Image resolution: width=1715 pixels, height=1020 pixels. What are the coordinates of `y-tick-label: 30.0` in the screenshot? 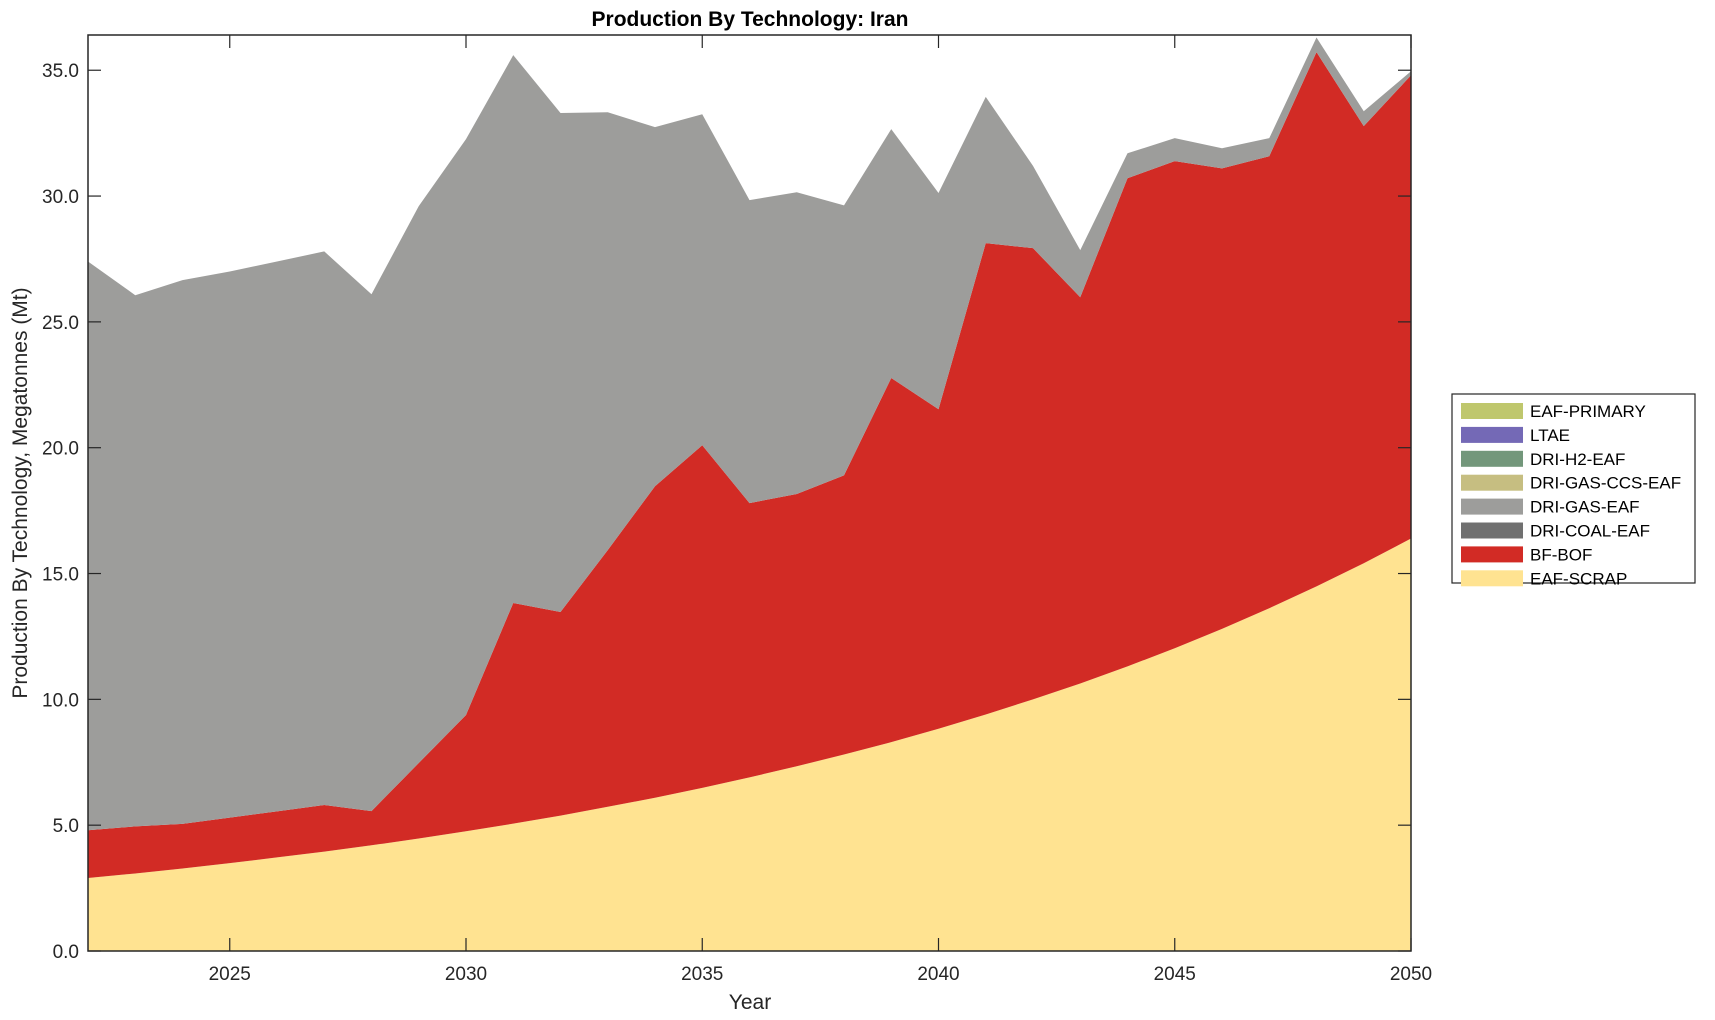 It's located at (60, 197).